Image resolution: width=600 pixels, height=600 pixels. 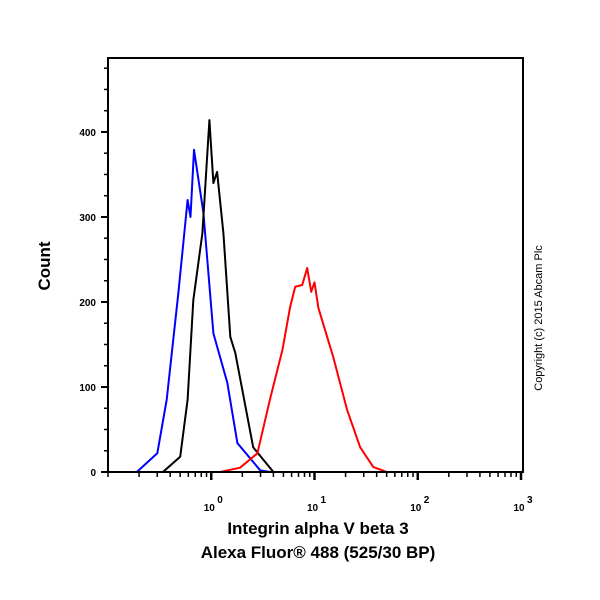 I want to click on y-tick-label: 400, so click(x=87, y=133).